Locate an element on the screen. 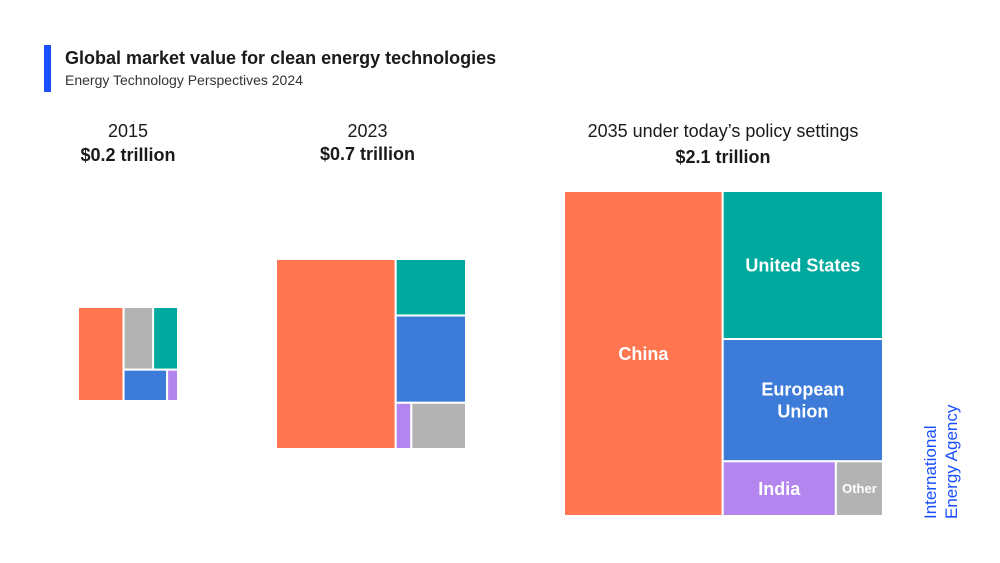  panel-2023-china-rect is located at coordinates (336, 354).